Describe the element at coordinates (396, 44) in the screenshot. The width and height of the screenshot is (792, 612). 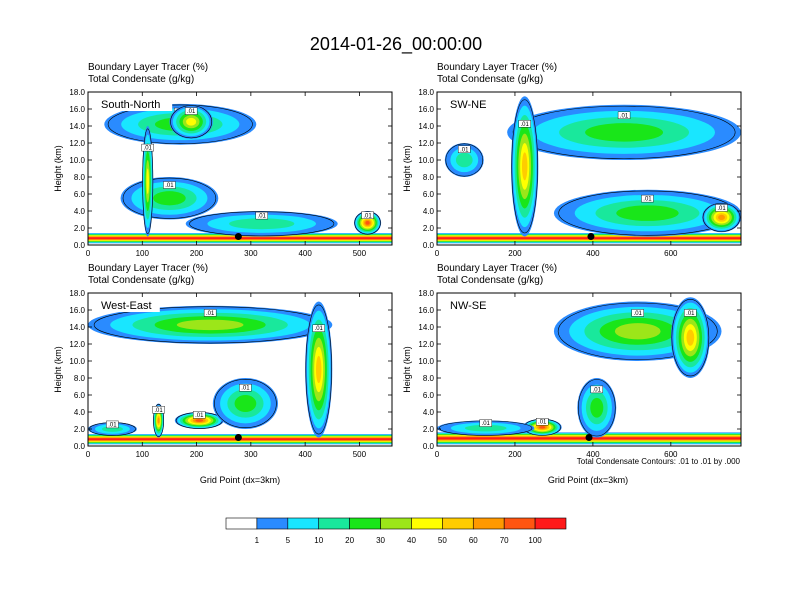
I see `figure-title: 2014-01-26_00:00:00` at that location.